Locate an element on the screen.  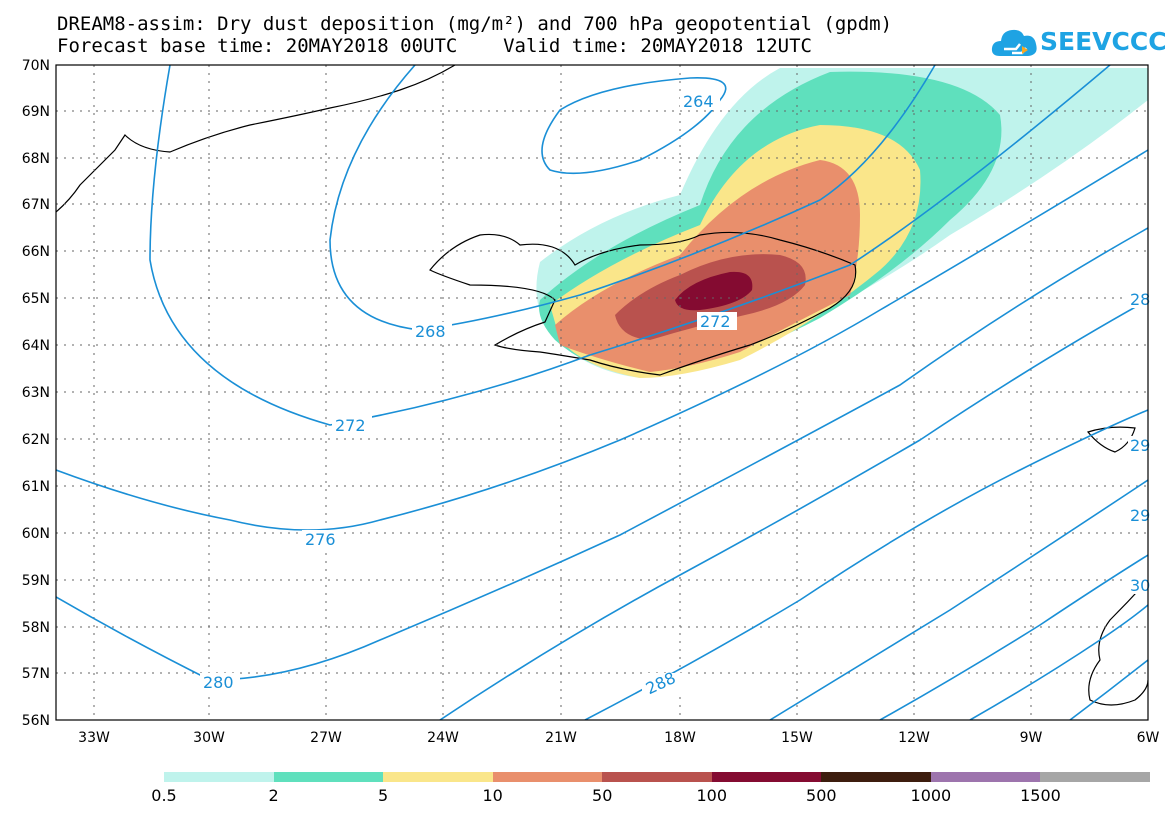
contour-label: 268 is located at coordinates (430, 331).